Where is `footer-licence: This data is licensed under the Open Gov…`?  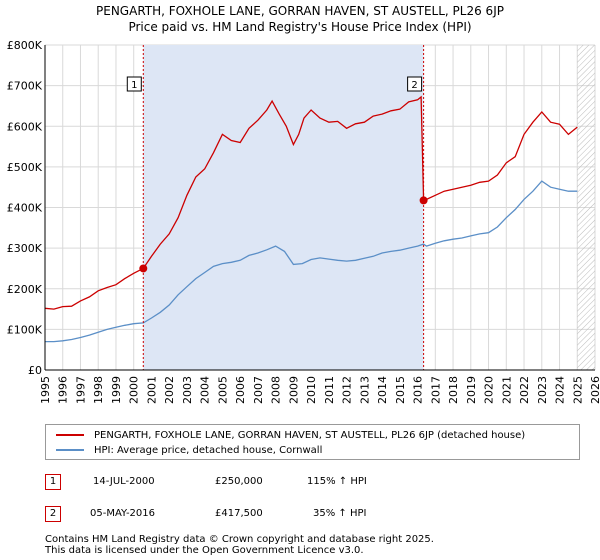 footer-licence: This data is licensed under the Open Gov… is located at coordinates (204, 550).